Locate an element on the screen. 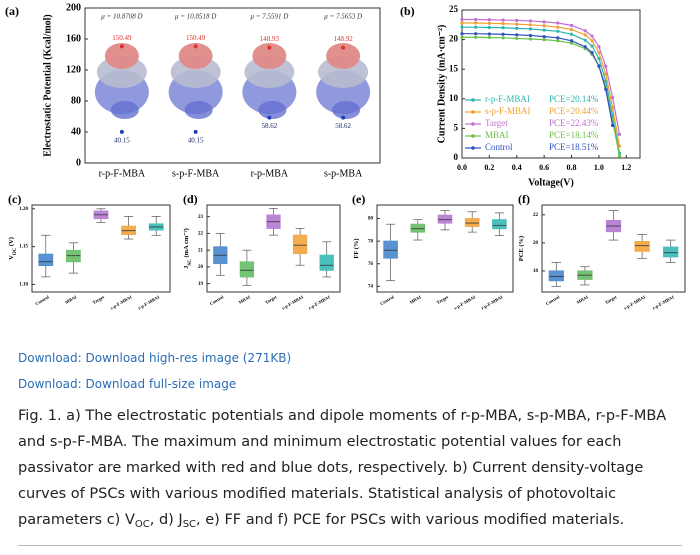  y-tick-label: 25 is located at coordinates (454, 9).